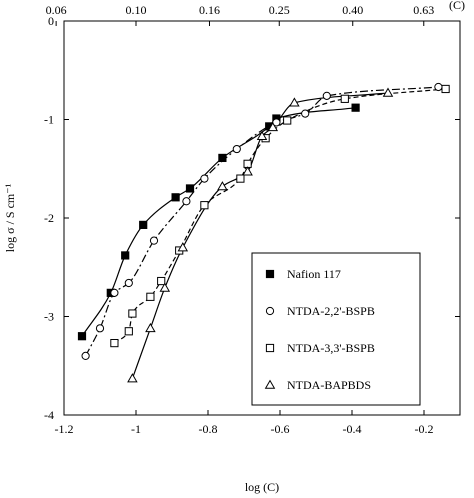 The width and height of the screenshot is (474, 498). Describe the element at coordinates (64, 429) in the screenshot. I see `x-tick-label: -1.2` at that location.